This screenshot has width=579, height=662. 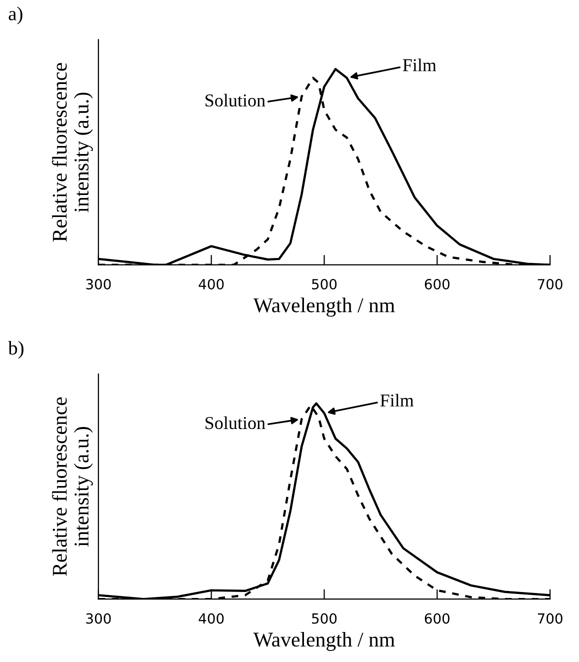 What do you see at coordinates (15, 15) in the screenshot?
I see `chart-title: a)` at bounding box center [15, 15].